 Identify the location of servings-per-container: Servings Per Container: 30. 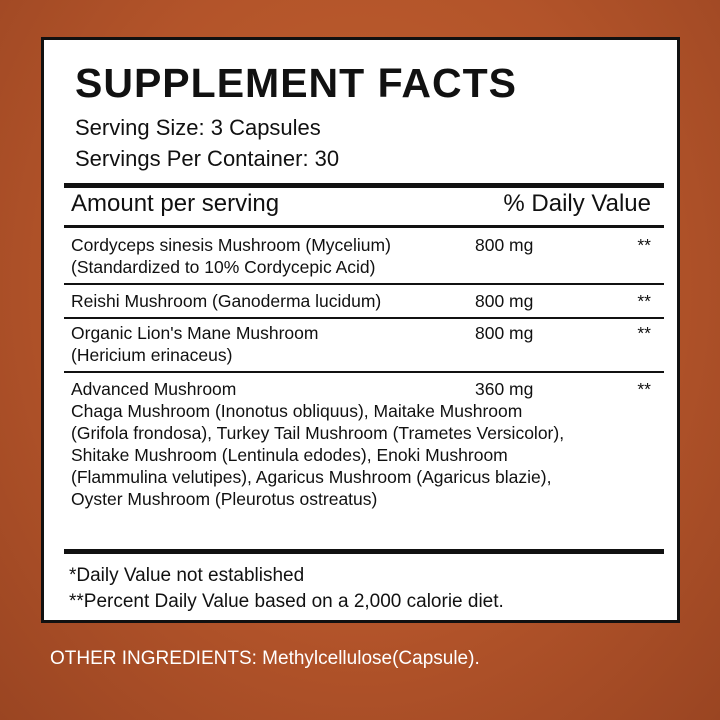
(207, 158).